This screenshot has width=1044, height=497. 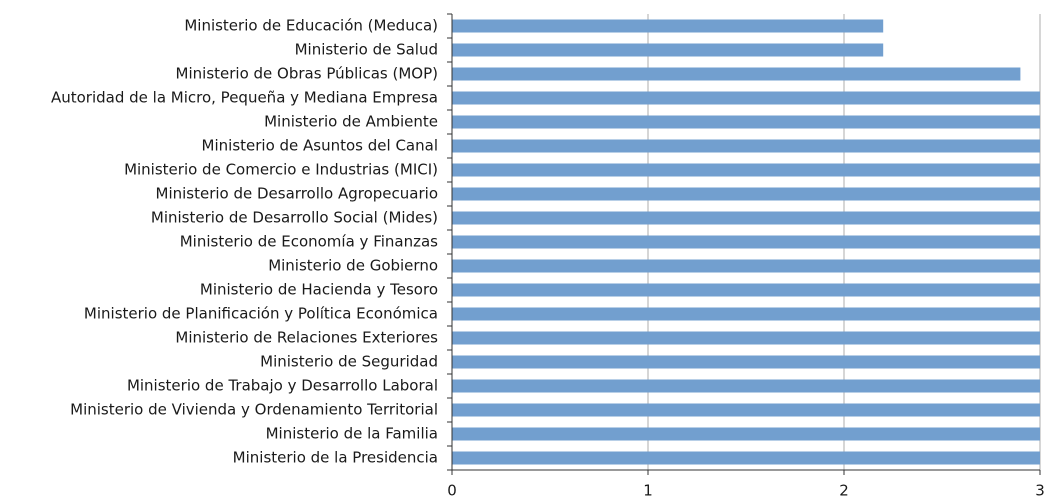 What do you see at coordinates (1039, 489) in the screenshot?
I see `x-tick-label: 3` at bounding box center [1039, 489].